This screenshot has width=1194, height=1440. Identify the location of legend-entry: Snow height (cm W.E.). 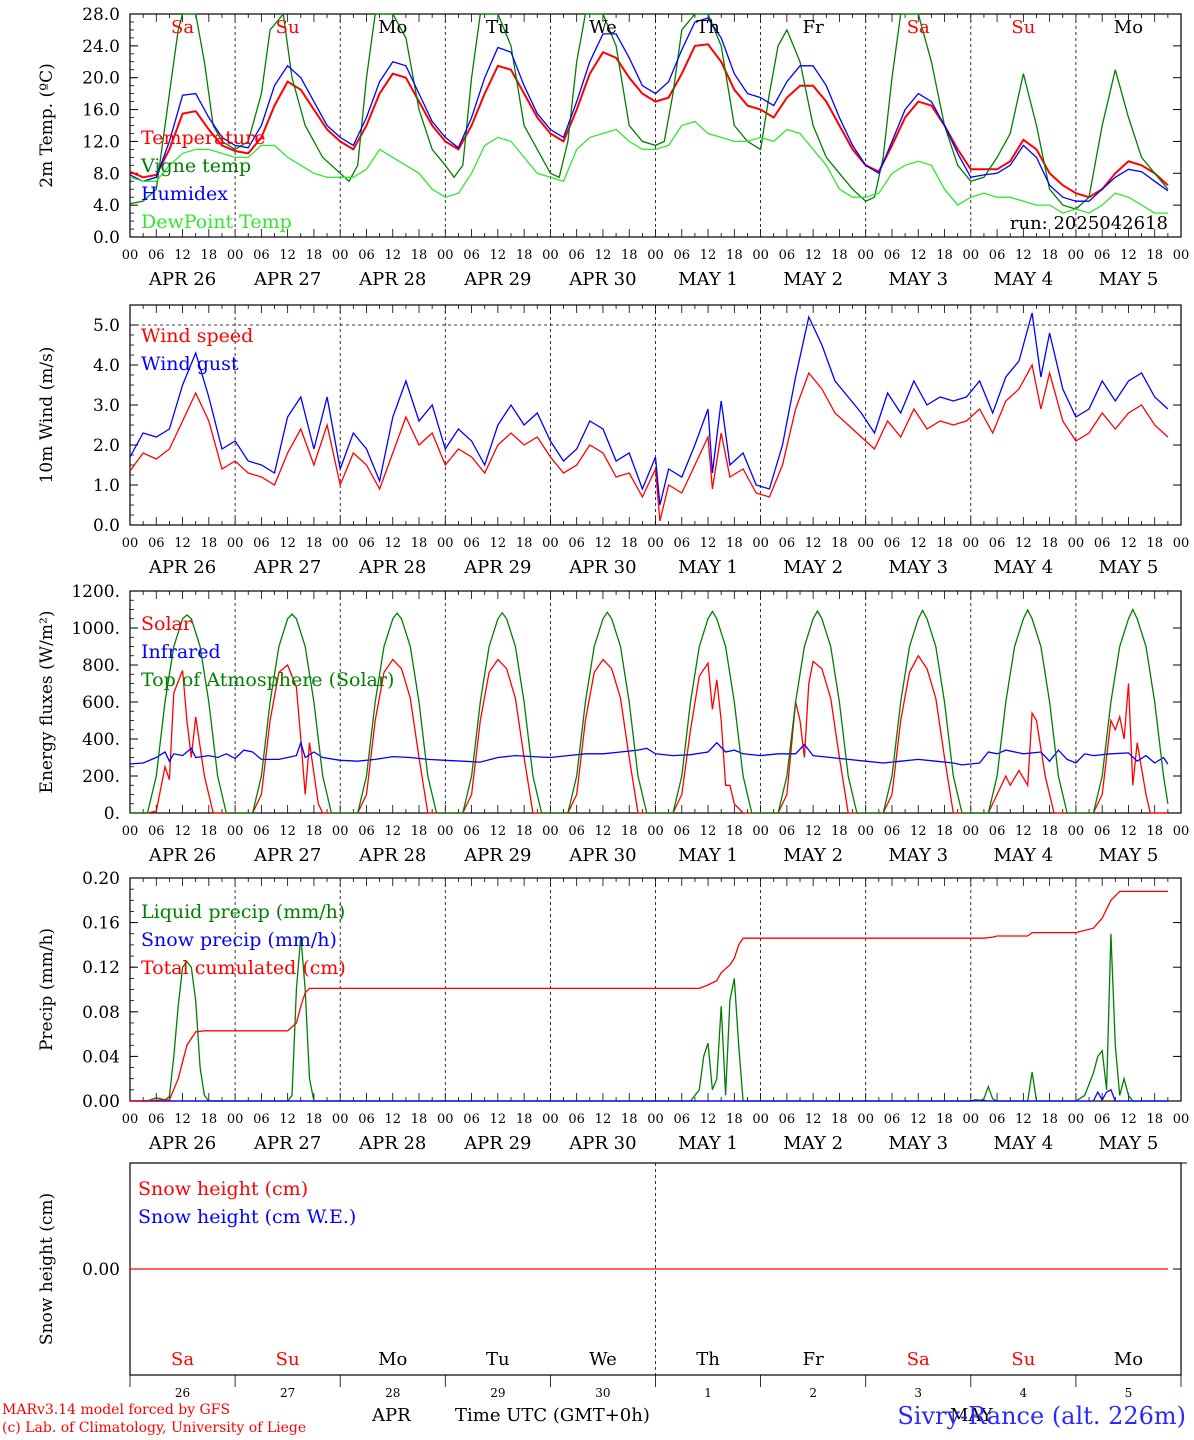
(247, 1217).